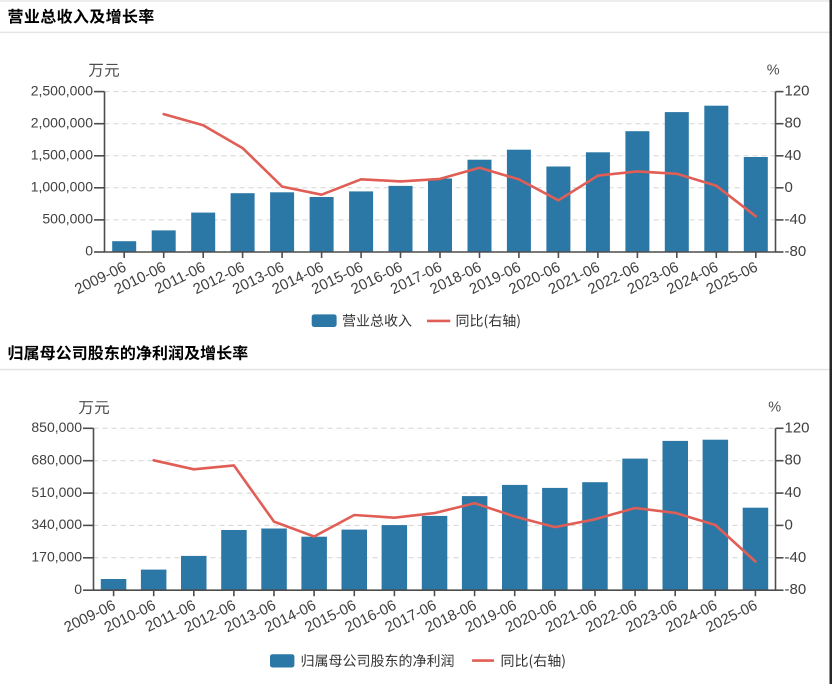 The height and width of the screenshot is (689, 832). What do you see at coordinates (62, 90) in the screenshot?
I see `svg-text: 2,500,000` at bounding box center [62, 90].